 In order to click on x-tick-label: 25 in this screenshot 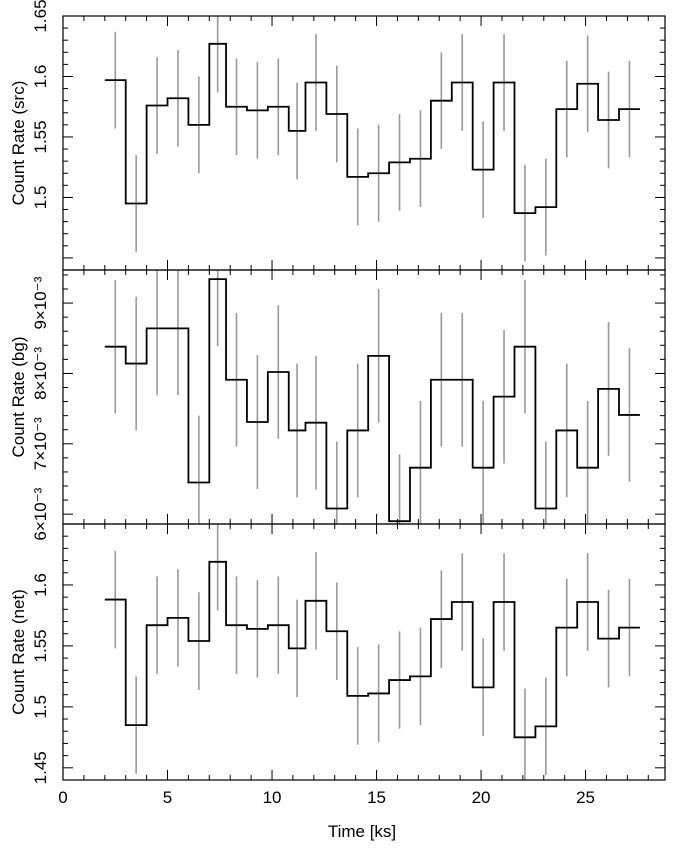, I will do `click(585, 797)`.